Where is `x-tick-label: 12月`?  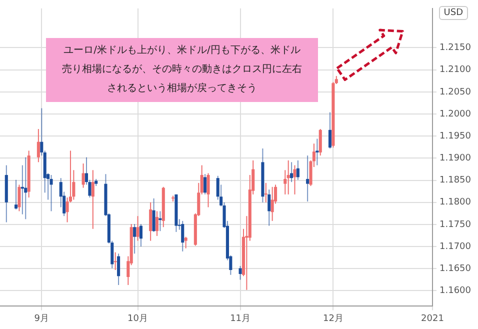 x-tick-label: 12月 is located at coordinates (333, 319).